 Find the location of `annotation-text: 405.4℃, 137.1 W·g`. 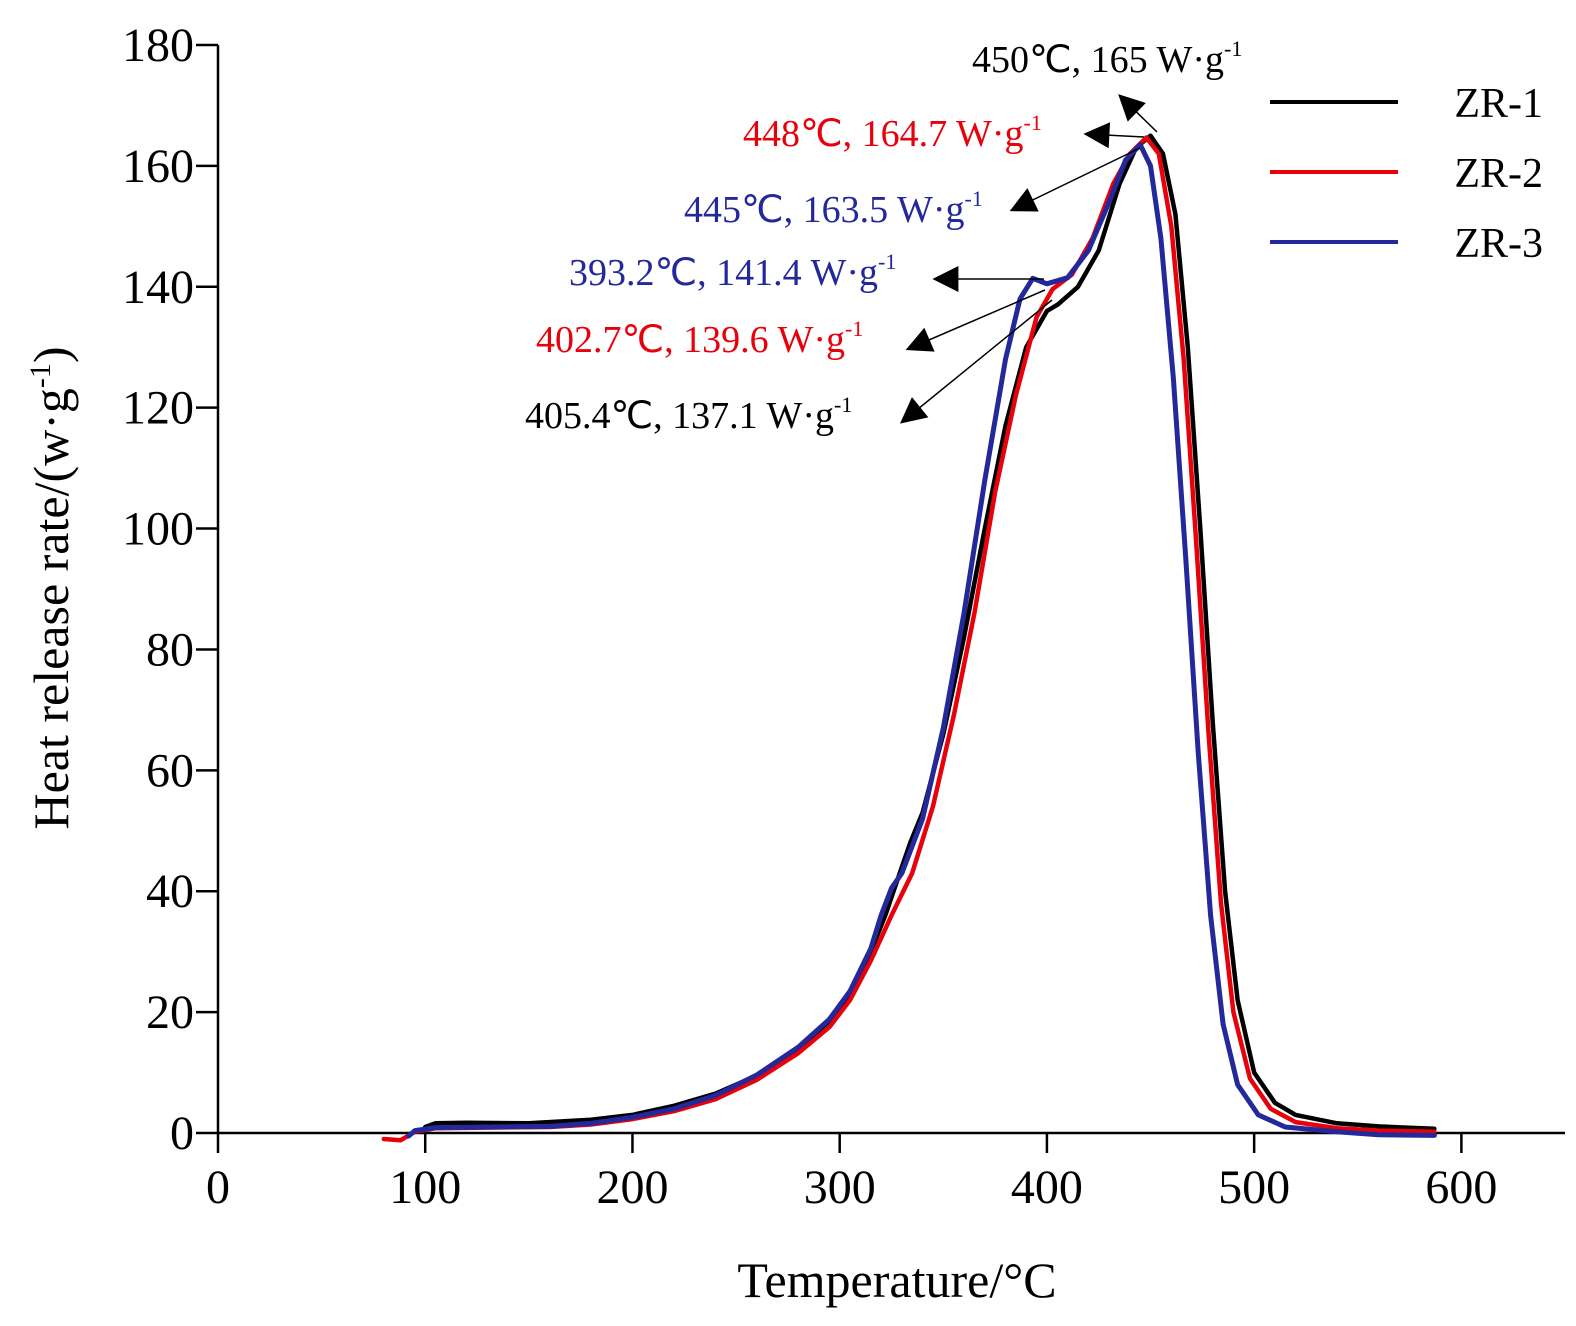

annotation-text: 405.4℃, 137.1 W·g is located at coordinates (679, 416).